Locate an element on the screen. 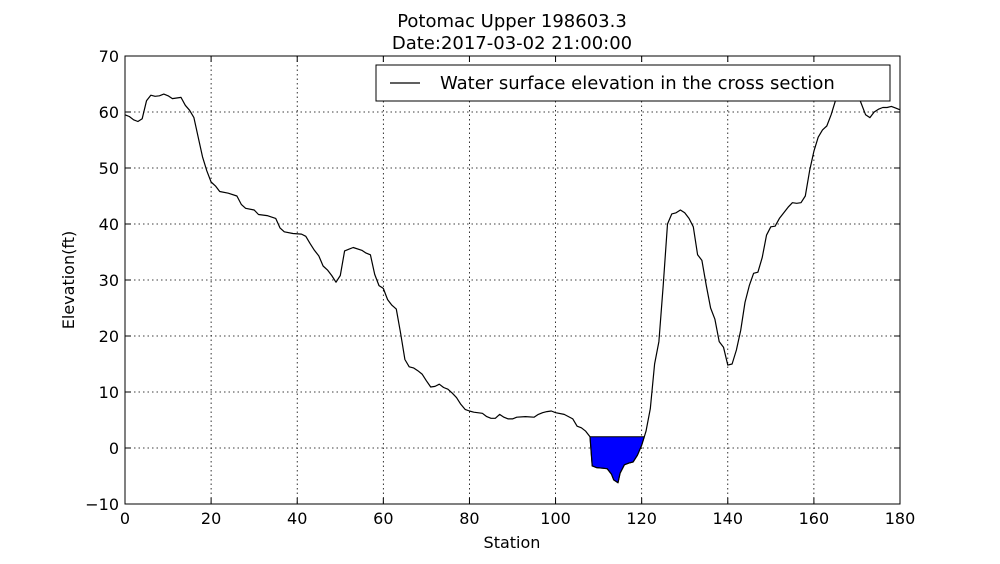 Image resolution: width=1000 pixels, height=564 pixels. x-tick-label: 180 is located at coordinates (900, 518).